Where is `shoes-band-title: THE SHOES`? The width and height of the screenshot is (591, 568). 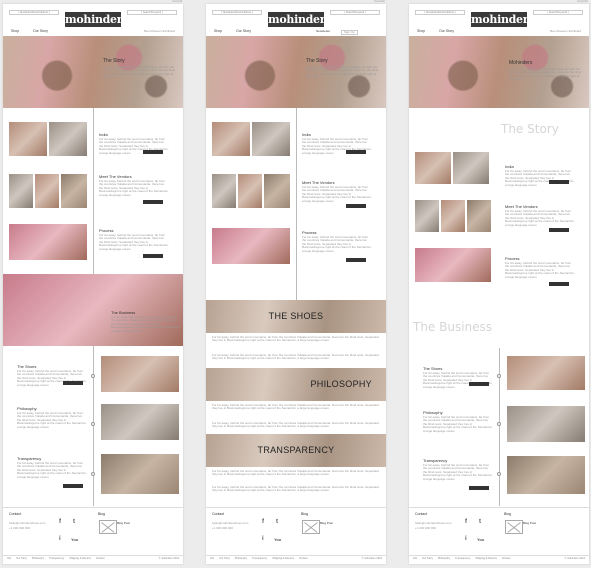 shoes-band-title: THE SHOES is located at coordinates (296, 316).